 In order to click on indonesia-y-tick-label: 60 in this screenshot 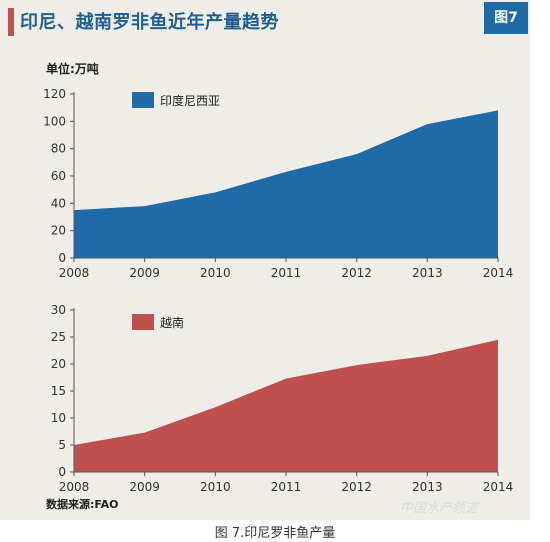, I will do `click(58, 176)`.